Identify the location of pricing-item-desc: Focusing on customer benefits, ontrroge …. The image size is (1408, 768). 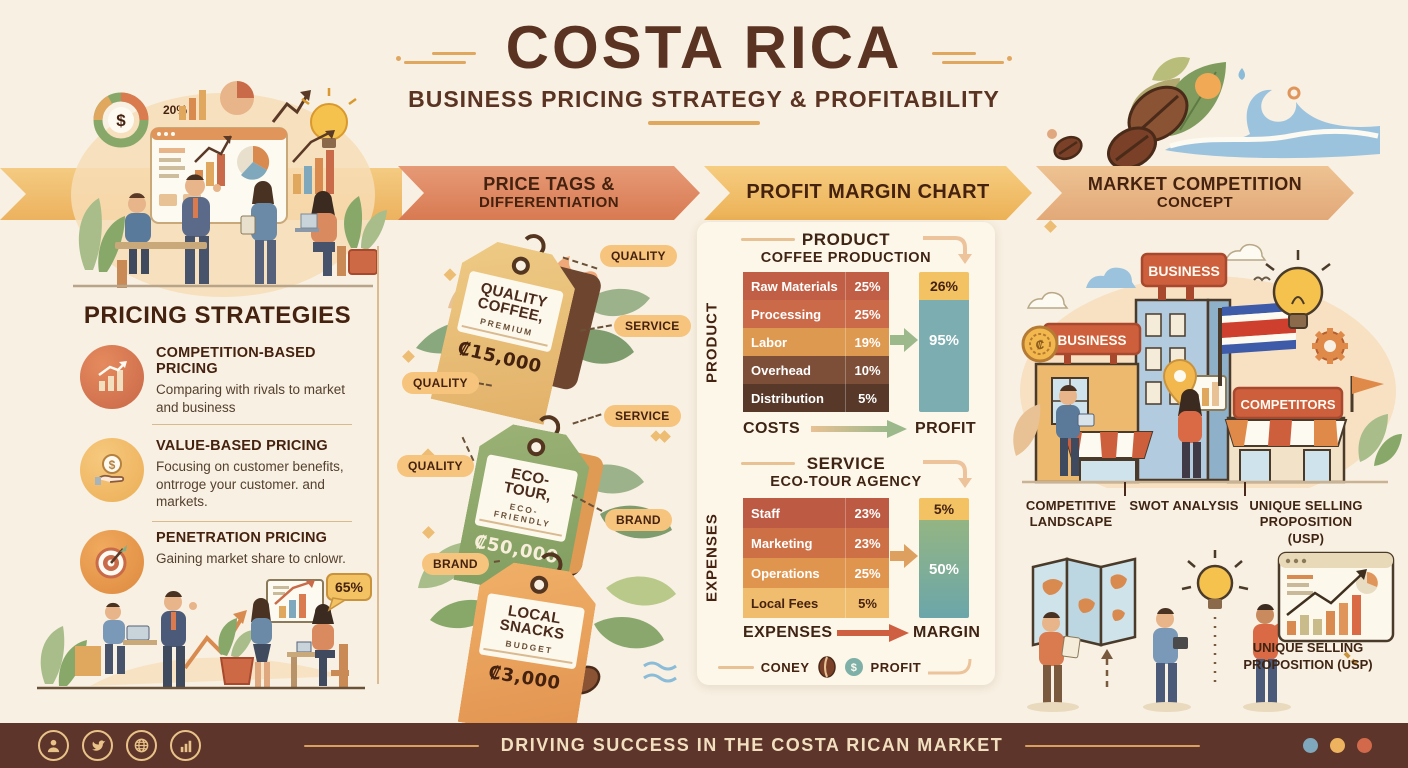
(250, 484).